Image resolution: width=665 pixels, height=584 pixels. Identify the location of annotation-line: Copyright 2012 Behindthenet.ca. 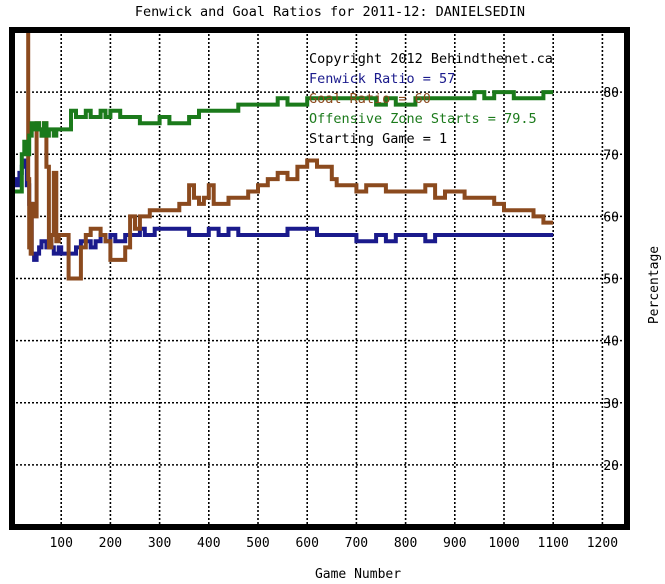
(431, 59).